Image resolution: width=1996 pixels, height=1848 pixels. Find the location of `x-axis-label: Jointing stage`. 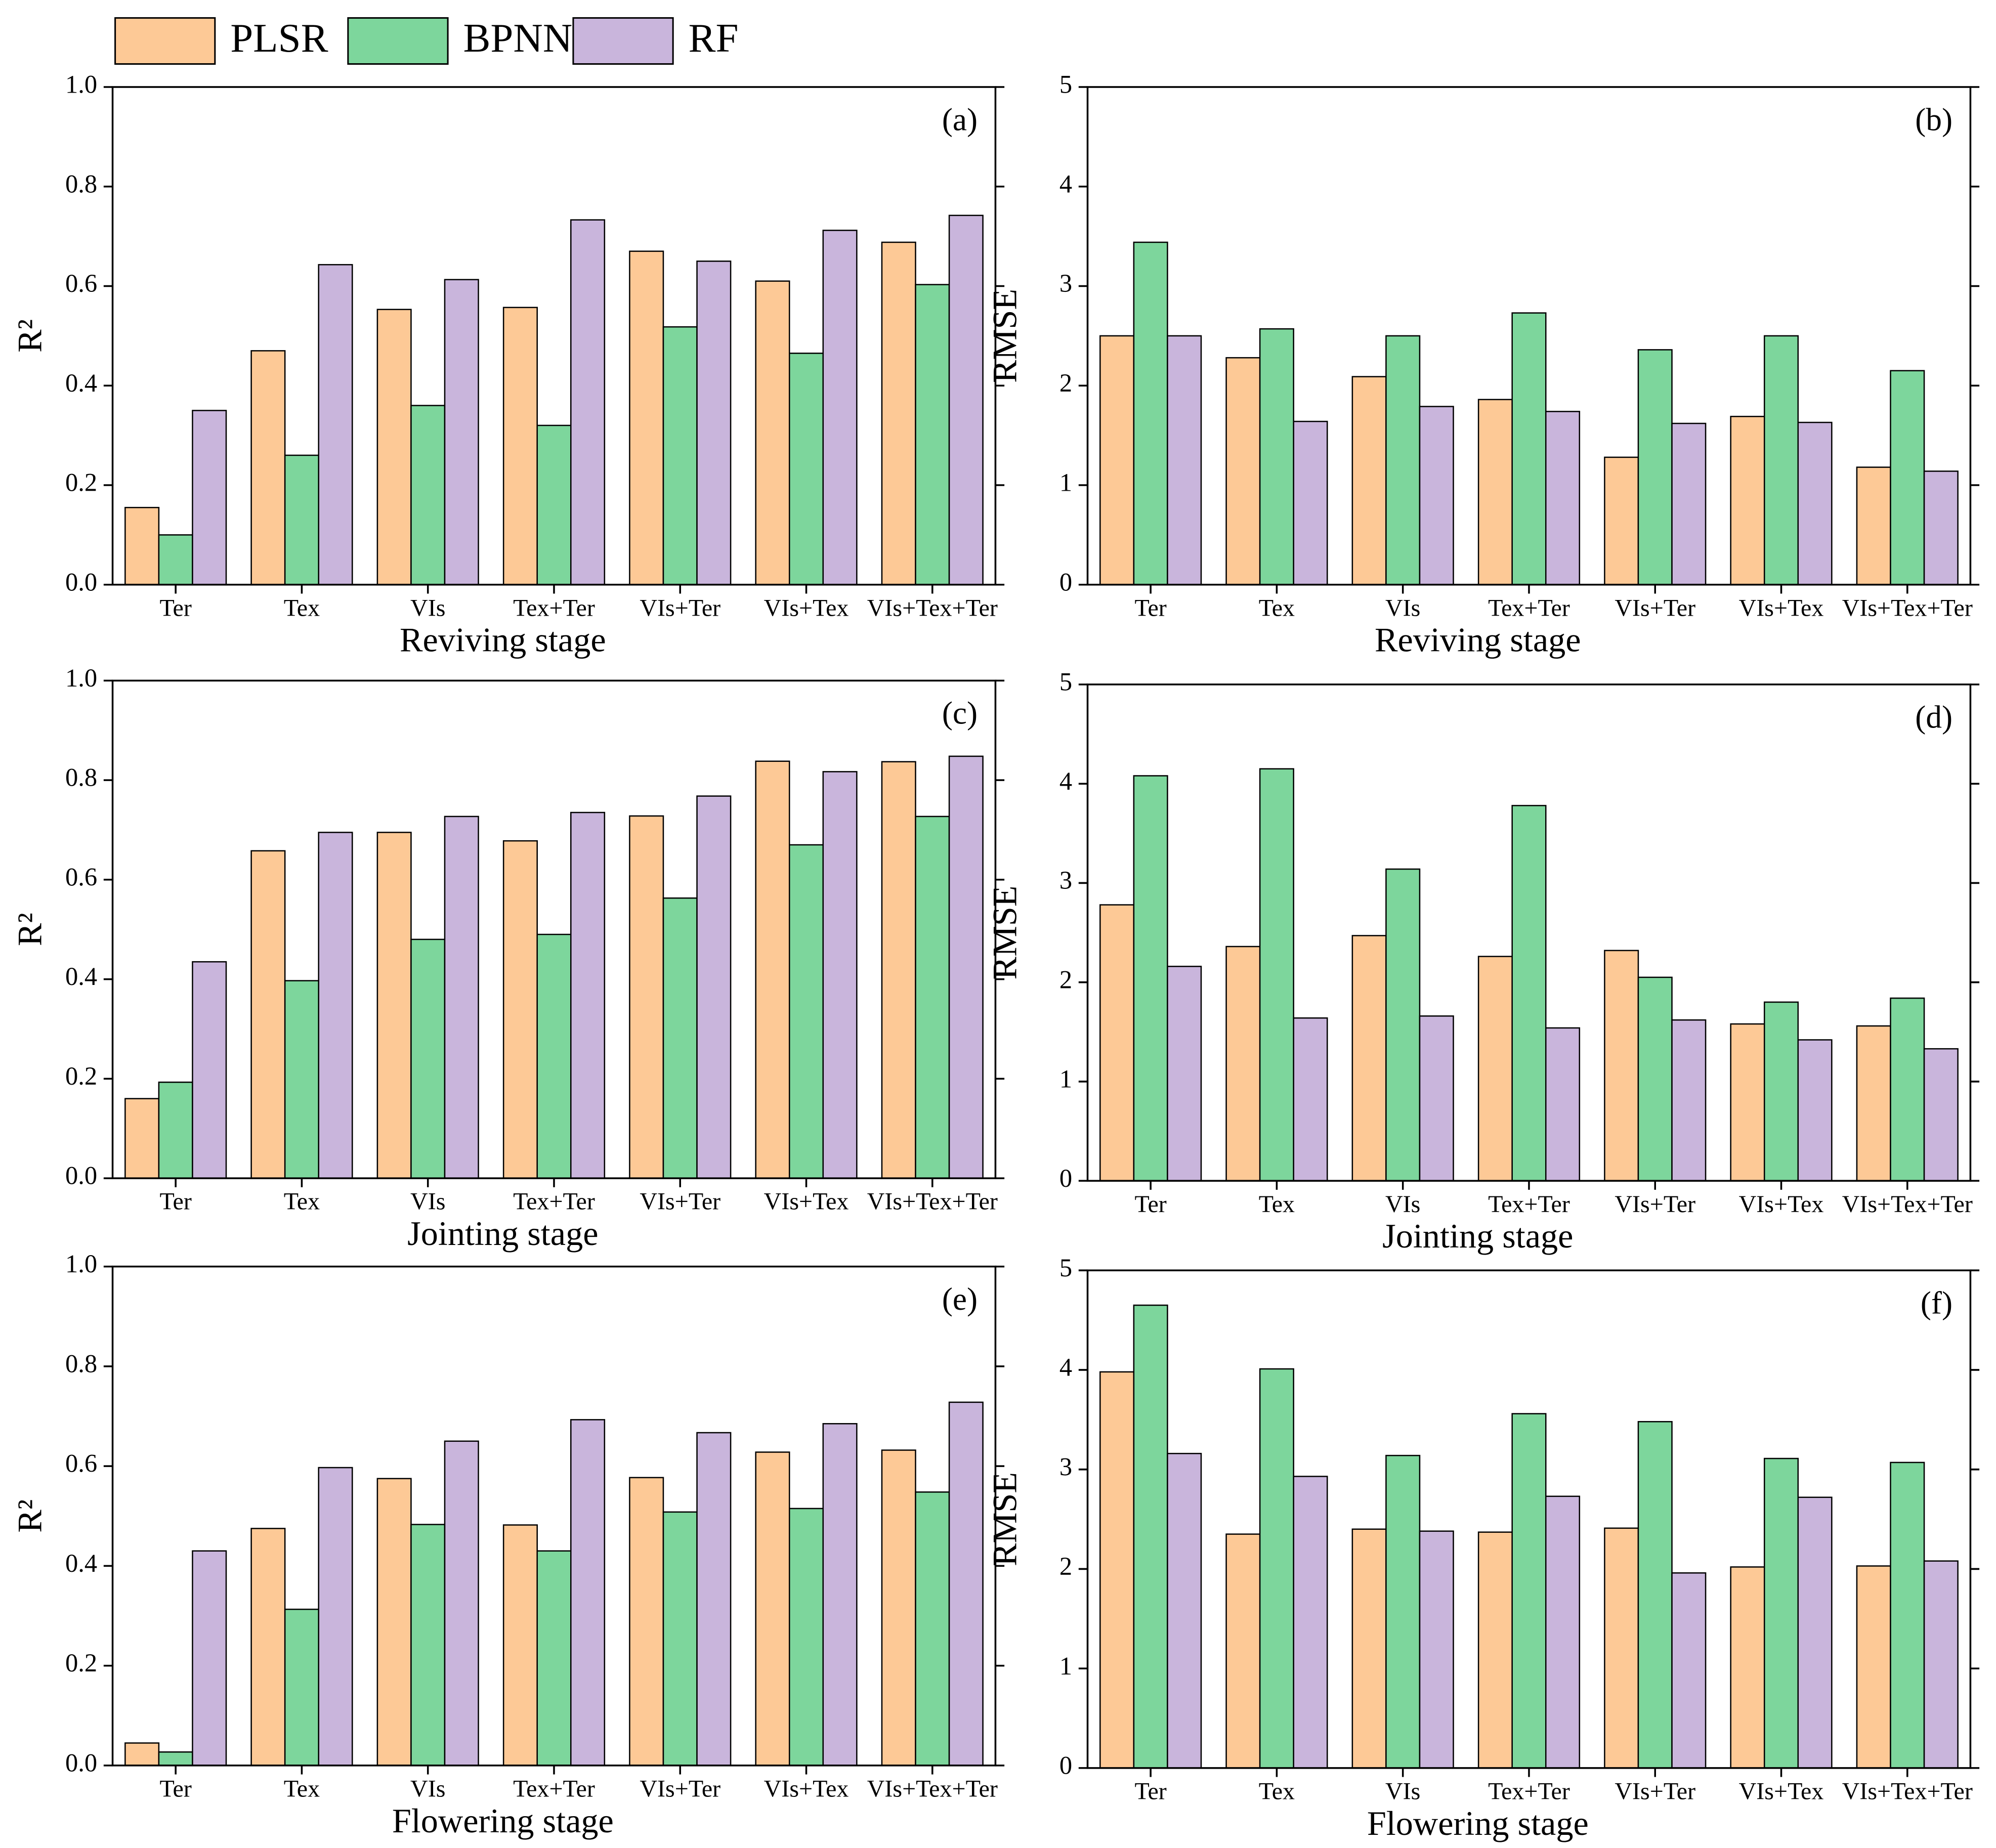

x-axis-label: Jointing stage is located at coordinates (1477, 1236).